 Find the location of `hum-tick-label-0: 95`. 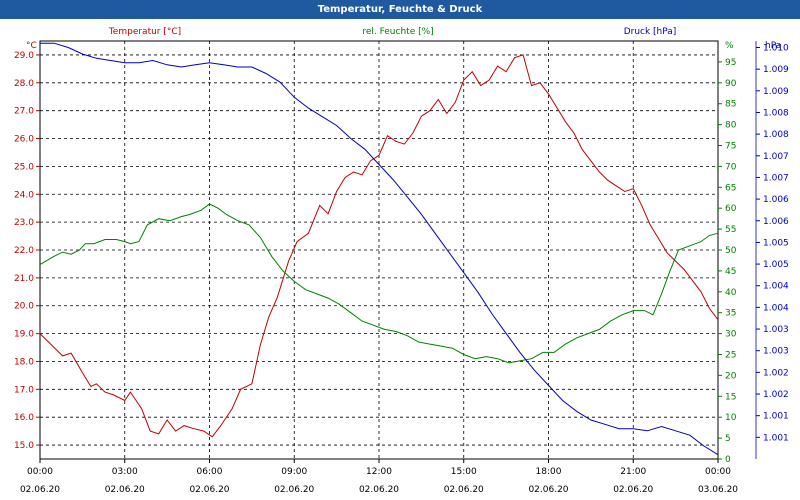

hum-tick-label-0: 95 is located at coordinates (730, 63).